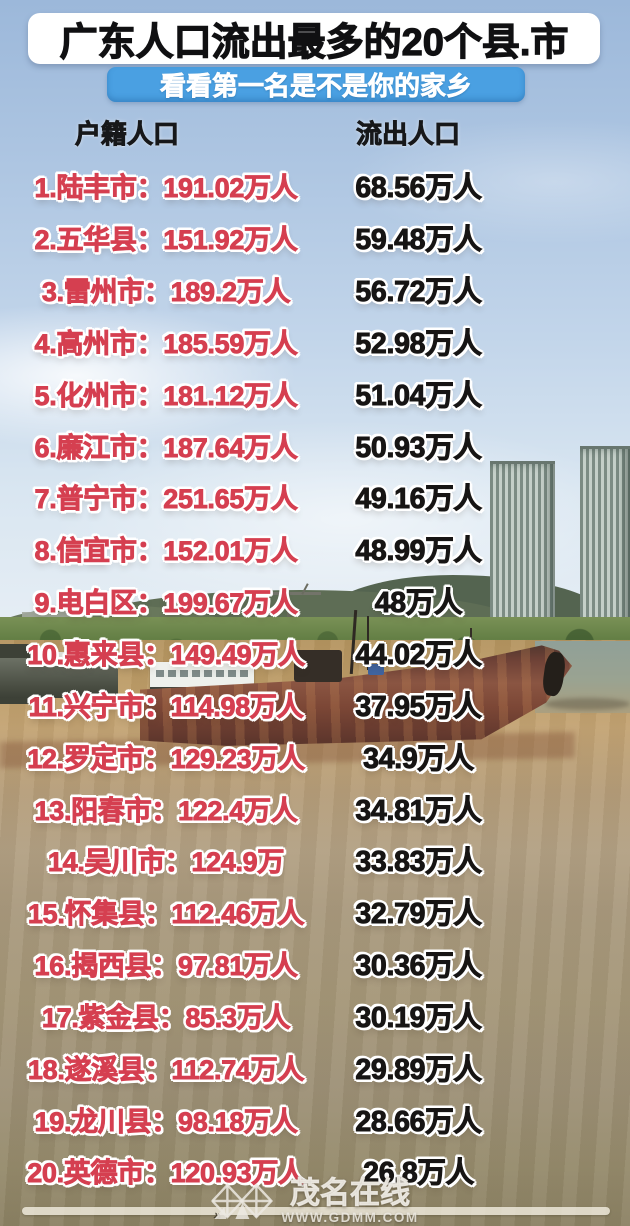 Image resolution: width=630 pixels, height=1226 pixels. What do you see at coordinates (166, 344) in the screenshot?
I see `county-registered-population: 4.高州市：185.59万人` at bounding box center [166, 344].